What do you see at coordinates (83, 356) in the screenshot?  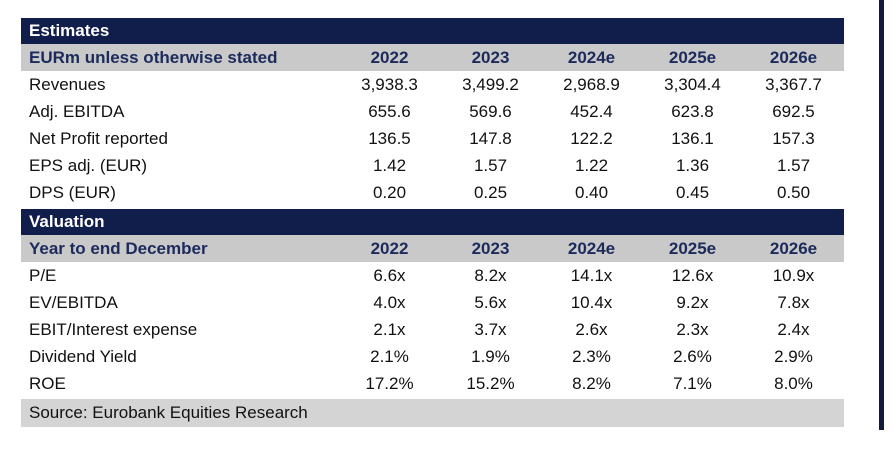 I see `row-label: Dividend Yield` at bounding box center [83, 356].